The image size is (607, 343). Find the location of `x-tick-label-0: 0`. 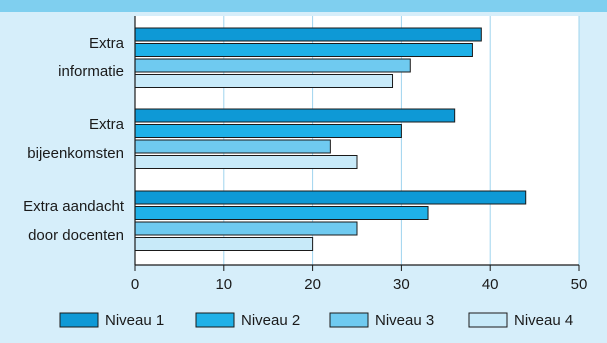

x-tick-label-0: 0 is located at coordinates (135, 284).